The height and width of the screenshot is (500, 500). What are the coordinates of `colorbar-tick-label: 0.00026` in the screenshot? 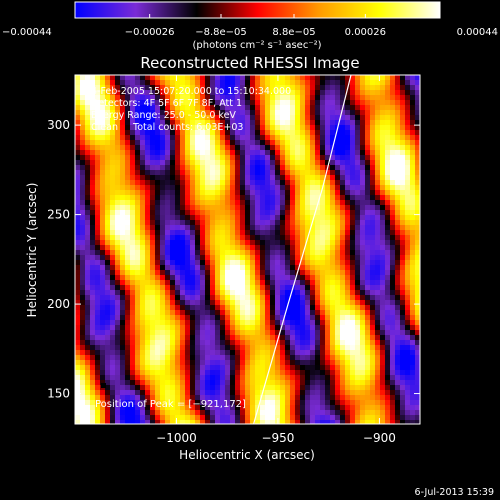 It's located at (365, 32).